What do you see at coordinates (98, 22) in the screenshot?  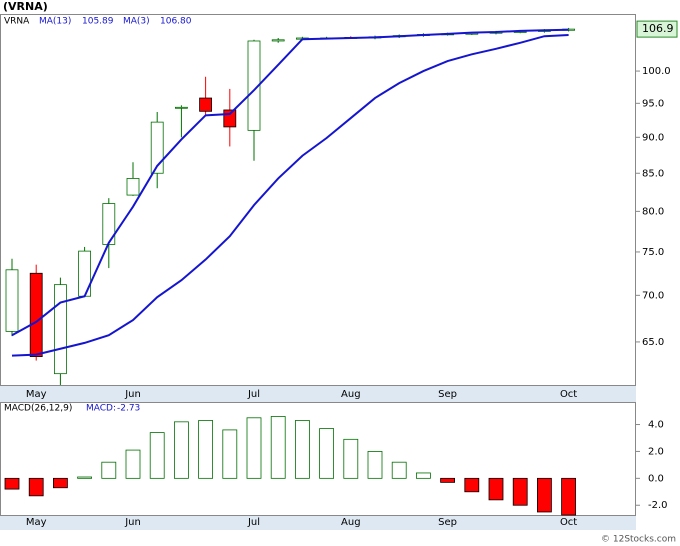 I see `legend-value: 105.89` at bounding box center [98, 22].